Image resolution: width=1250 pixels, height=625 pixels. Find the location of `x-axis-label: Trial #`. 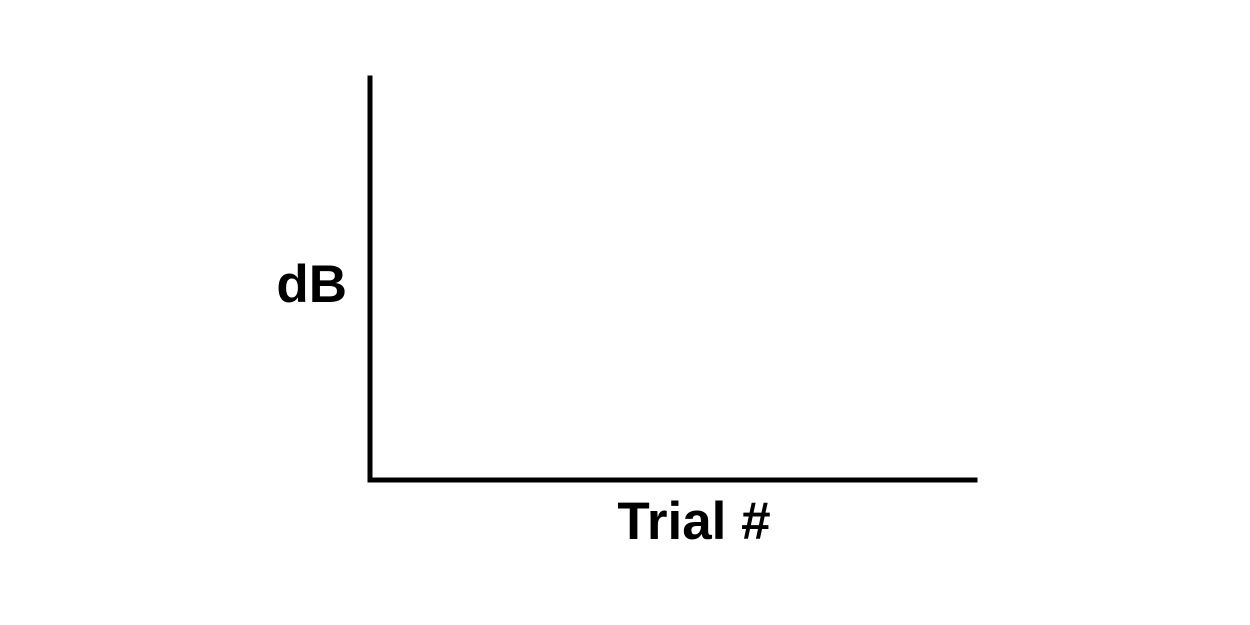

x-axis-label: Trial # is located at coordinates (693, 521).